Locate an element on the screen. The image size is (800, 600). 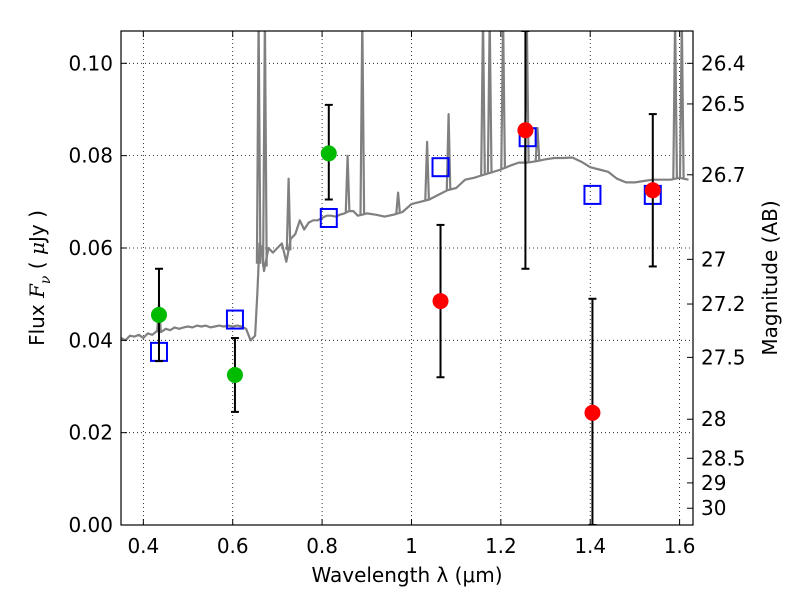
y2-tick-label: 28.5 is located at coordinates (723, 458).